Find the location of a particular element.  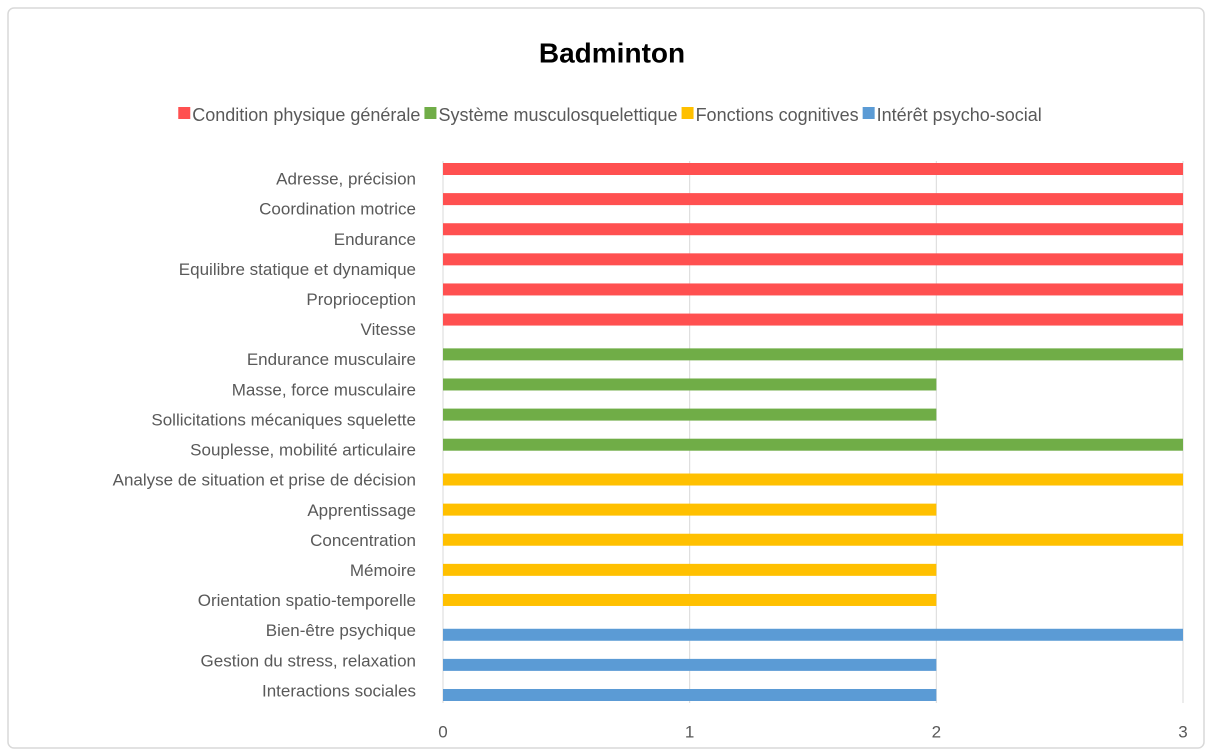

y-tick-label: Interactions sociales is located at coordinates (339, 690).